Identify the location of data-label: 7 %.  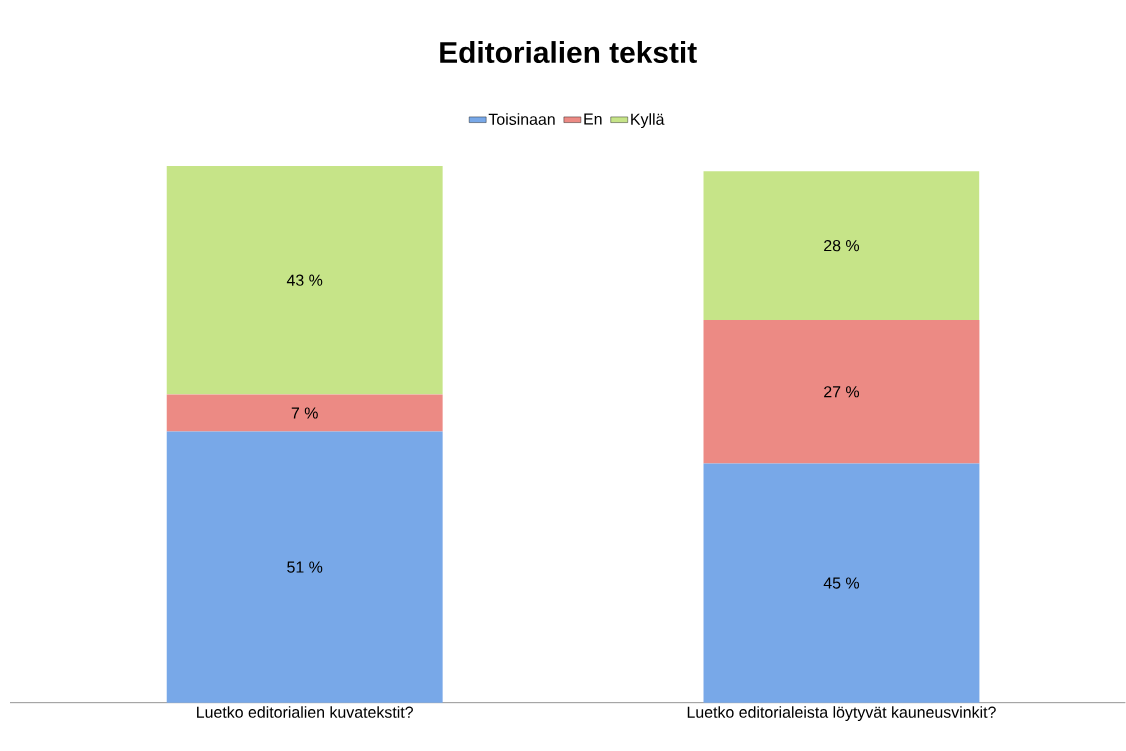
(304, 413).